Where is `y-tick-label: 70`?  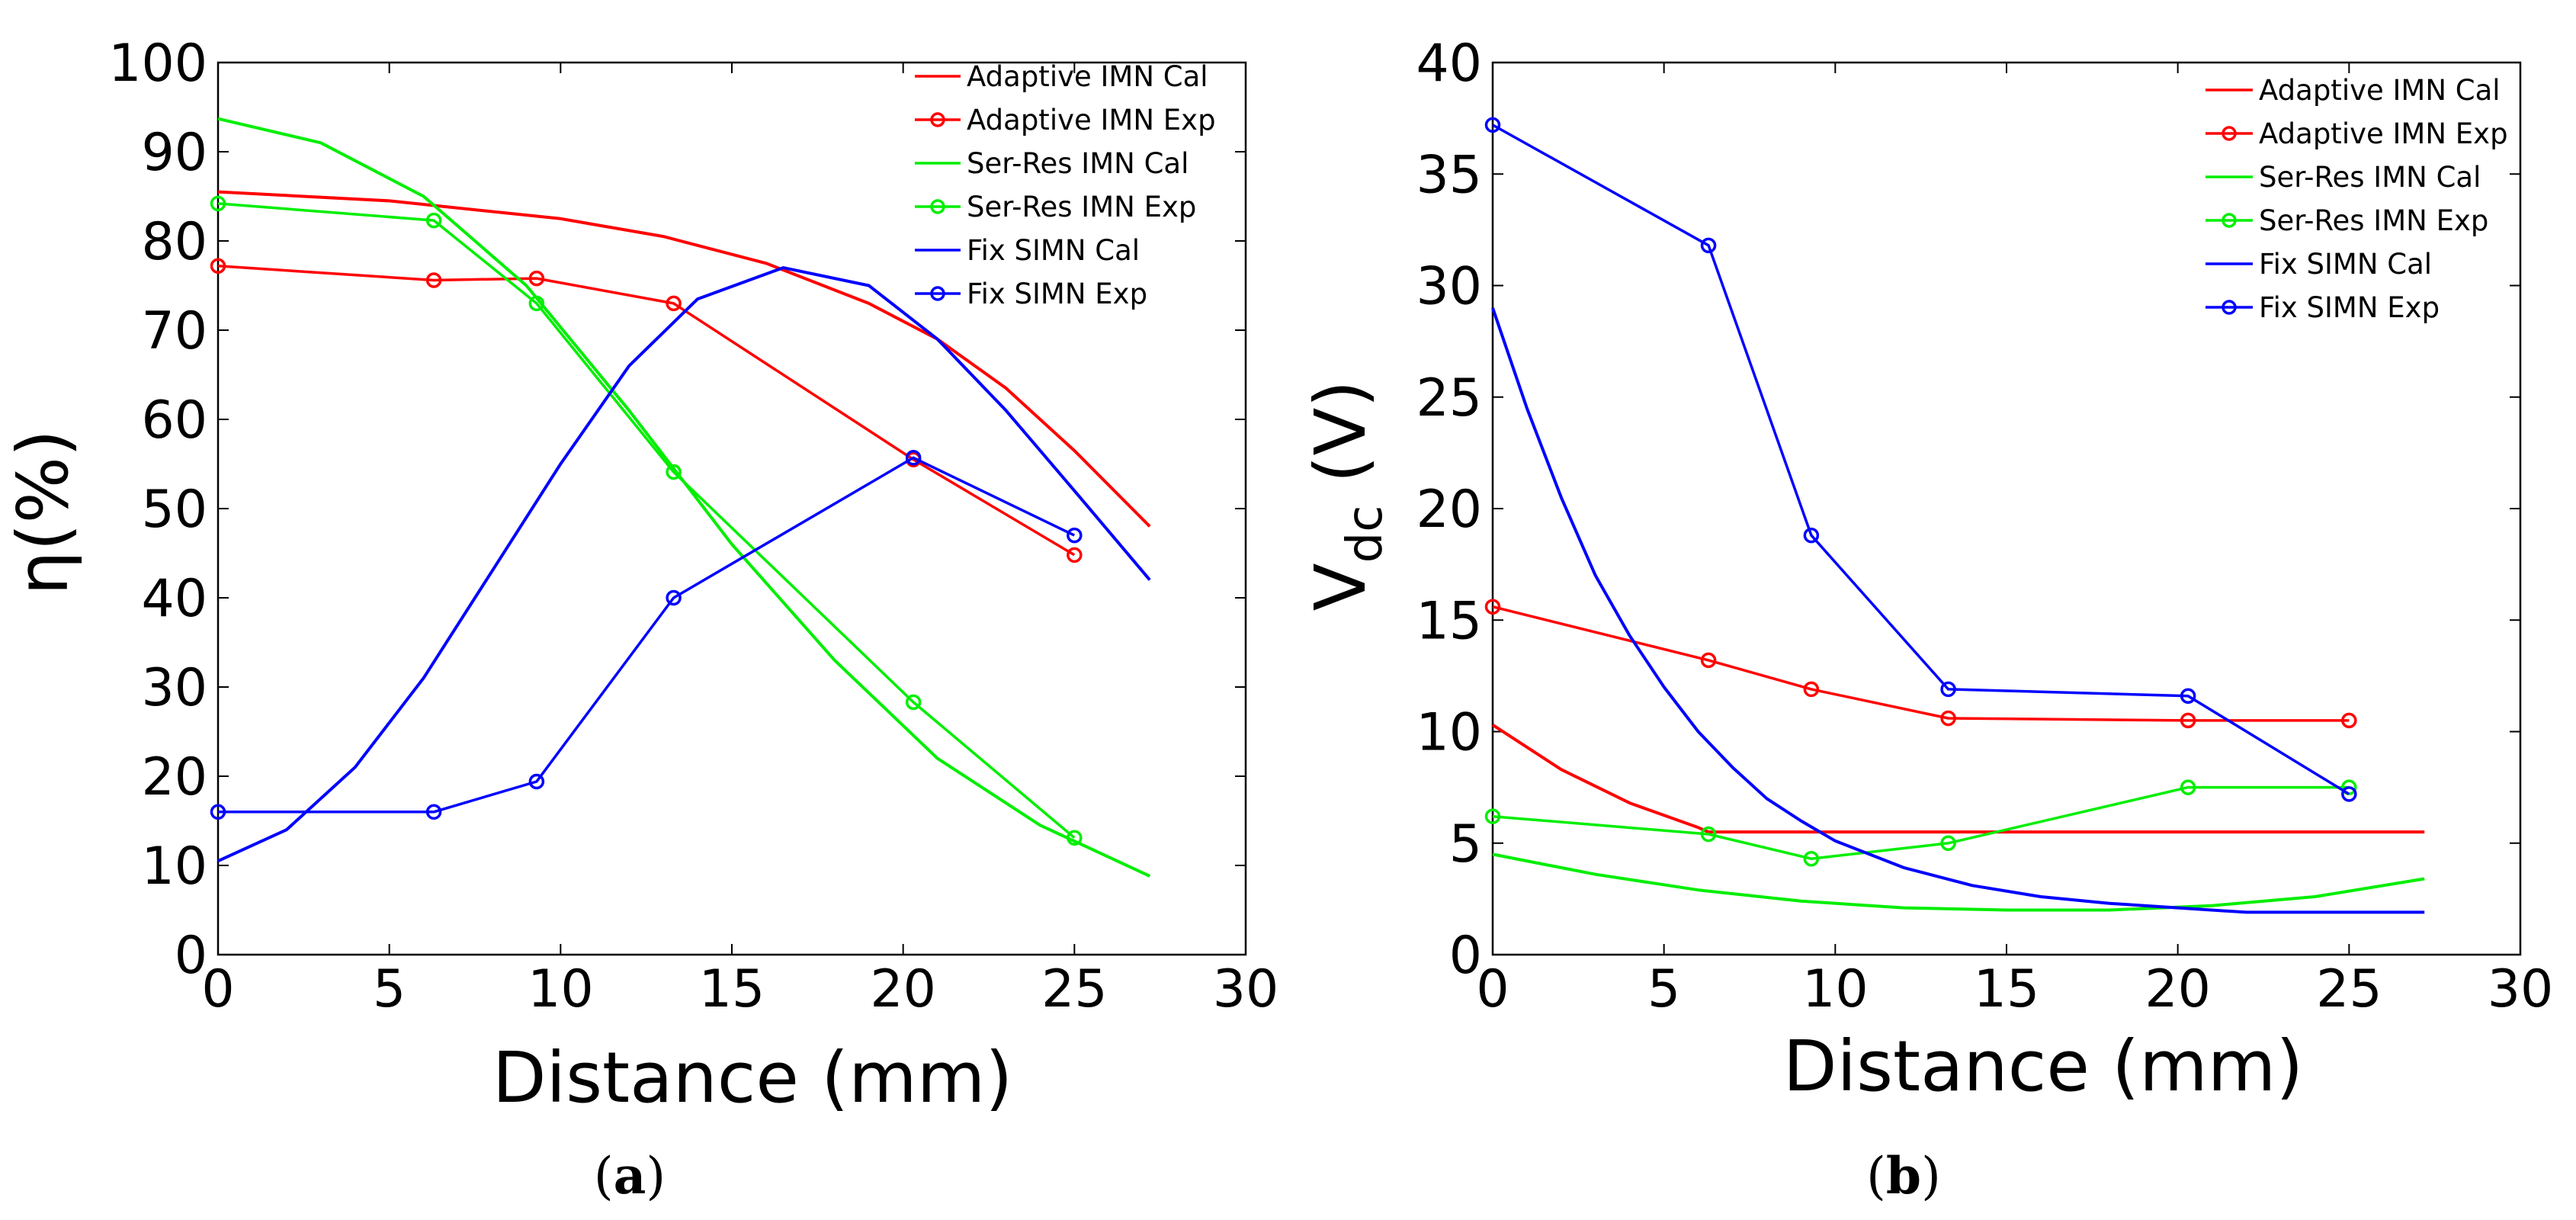 y-tick-label: 70 is located at coordinates (174, 331).